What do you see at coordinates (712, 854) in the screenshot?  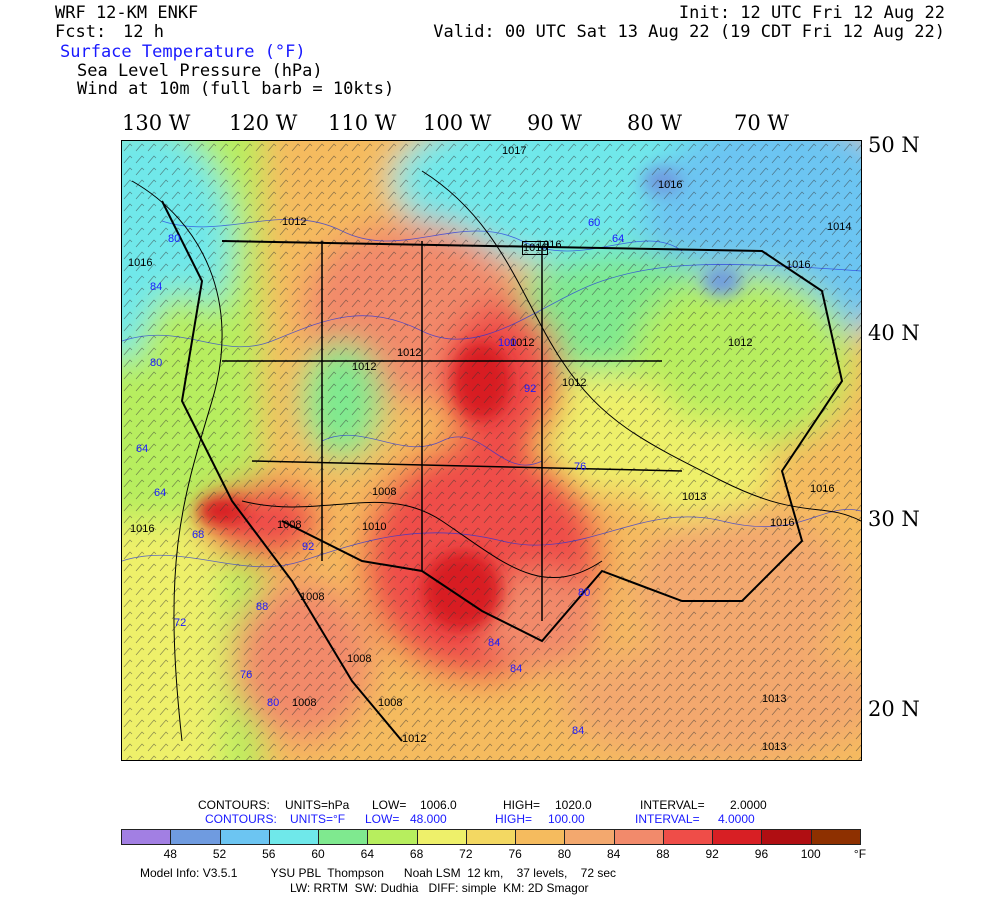 I see `colorbar-tick: 92` at bounding box center [712, 854].